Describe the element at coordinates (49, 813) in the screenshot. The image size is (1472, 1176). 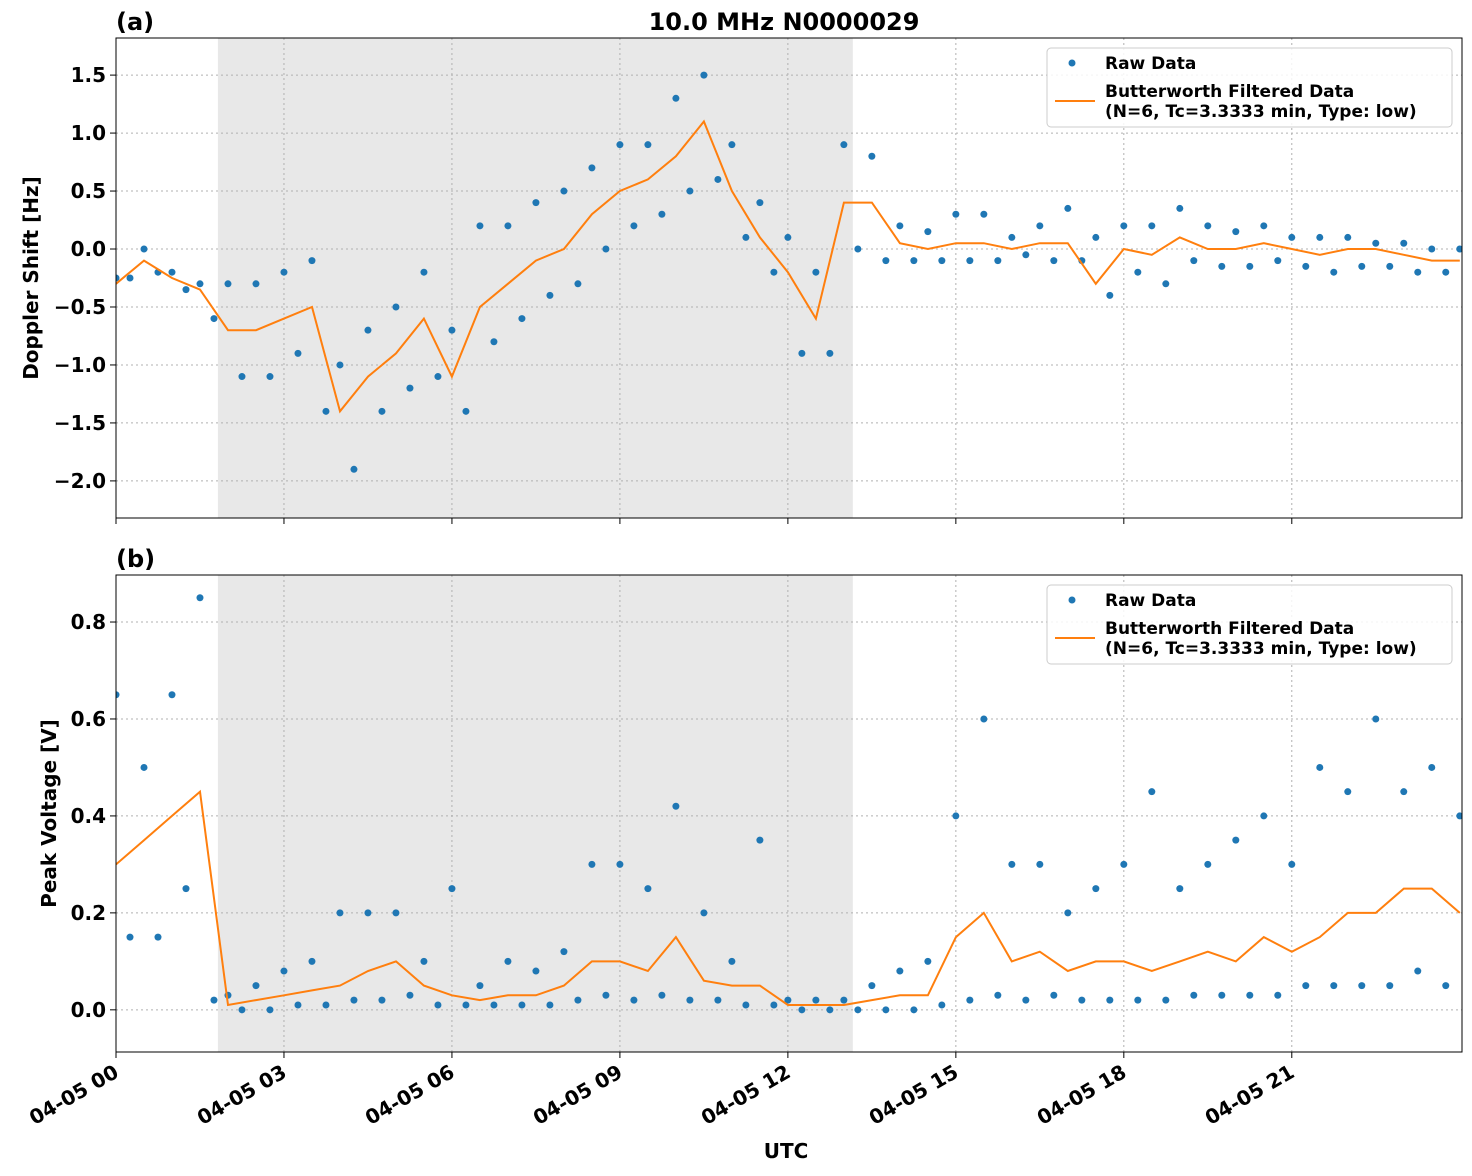
I see `y-axis-label: Peak Voltage [V]` at that location.